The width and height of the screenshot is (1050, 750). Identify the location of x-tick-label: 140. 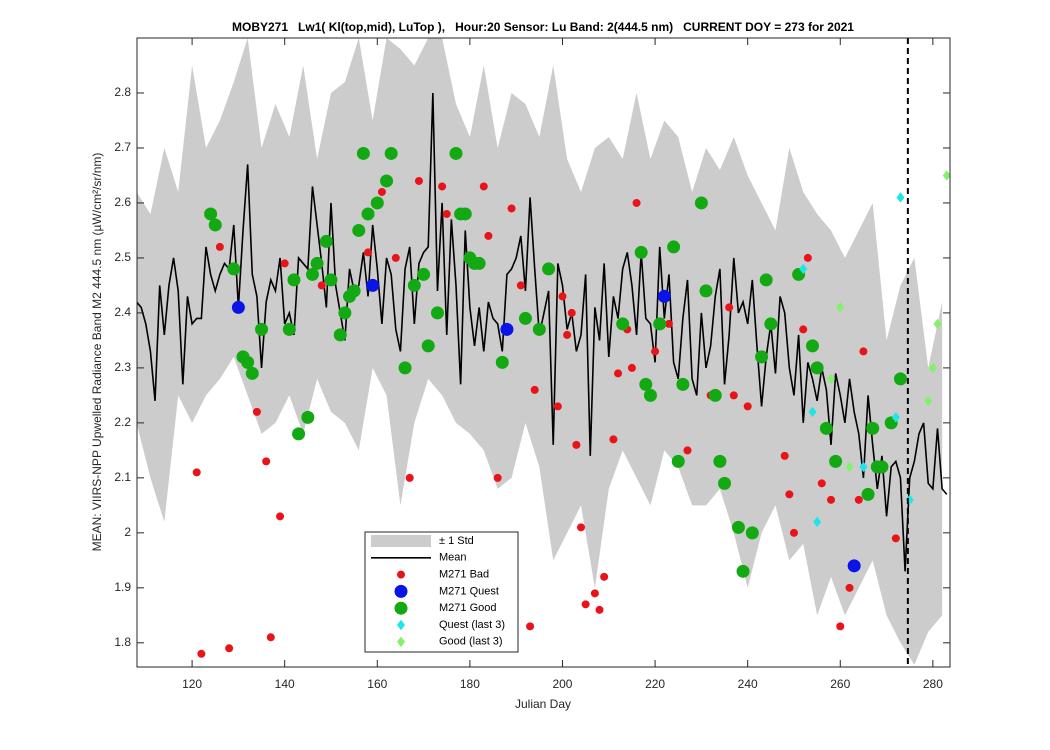
(285, 684).